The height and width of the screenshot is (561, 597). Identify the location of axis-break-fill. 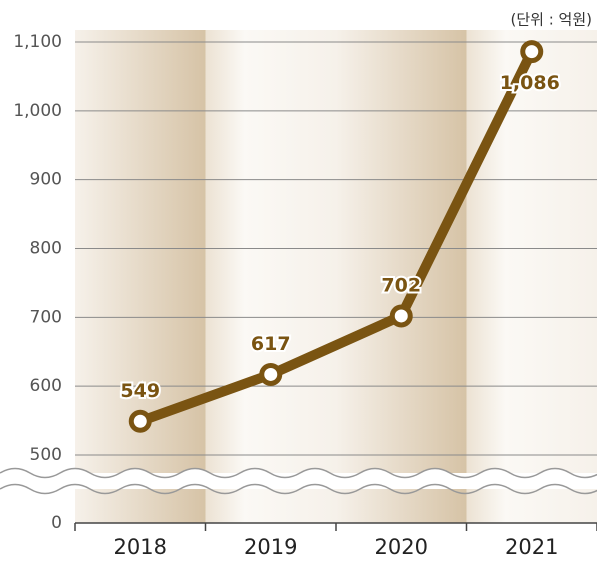
(298, 481).